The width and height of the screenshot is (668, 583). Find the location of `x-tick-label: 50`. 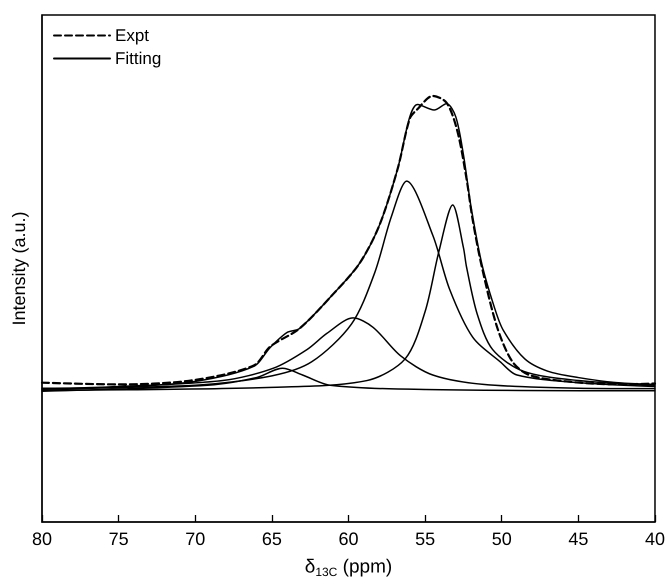

x-tick-label: 50 is located at coordinates (502, 539).